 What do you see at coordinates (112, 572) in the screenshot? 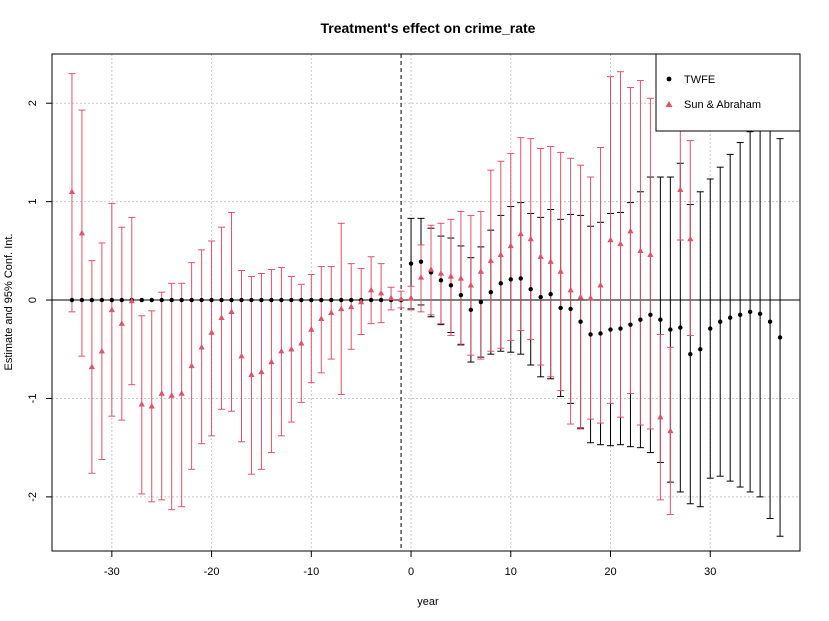
I see `x-tick-label: -30` at bounding box center [112, 572].